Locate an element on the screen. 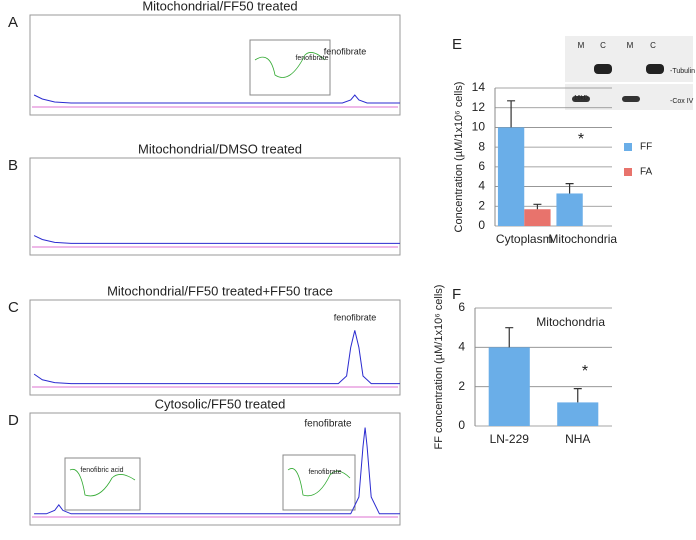 This screenshot has width=696, height=540. annotation: -Tubulin is located at coordinates (682, 71).